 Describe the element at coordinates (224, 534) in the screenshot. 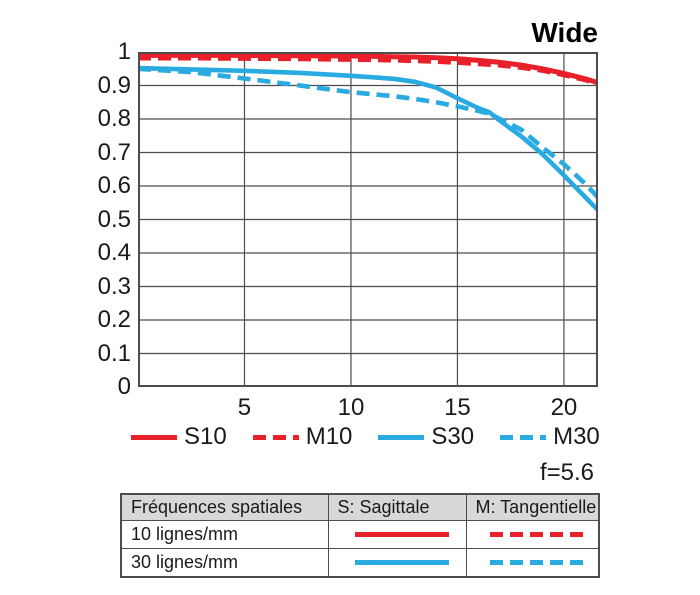

I see `row-label-10-lines: 10 lignes/mm` at that location.